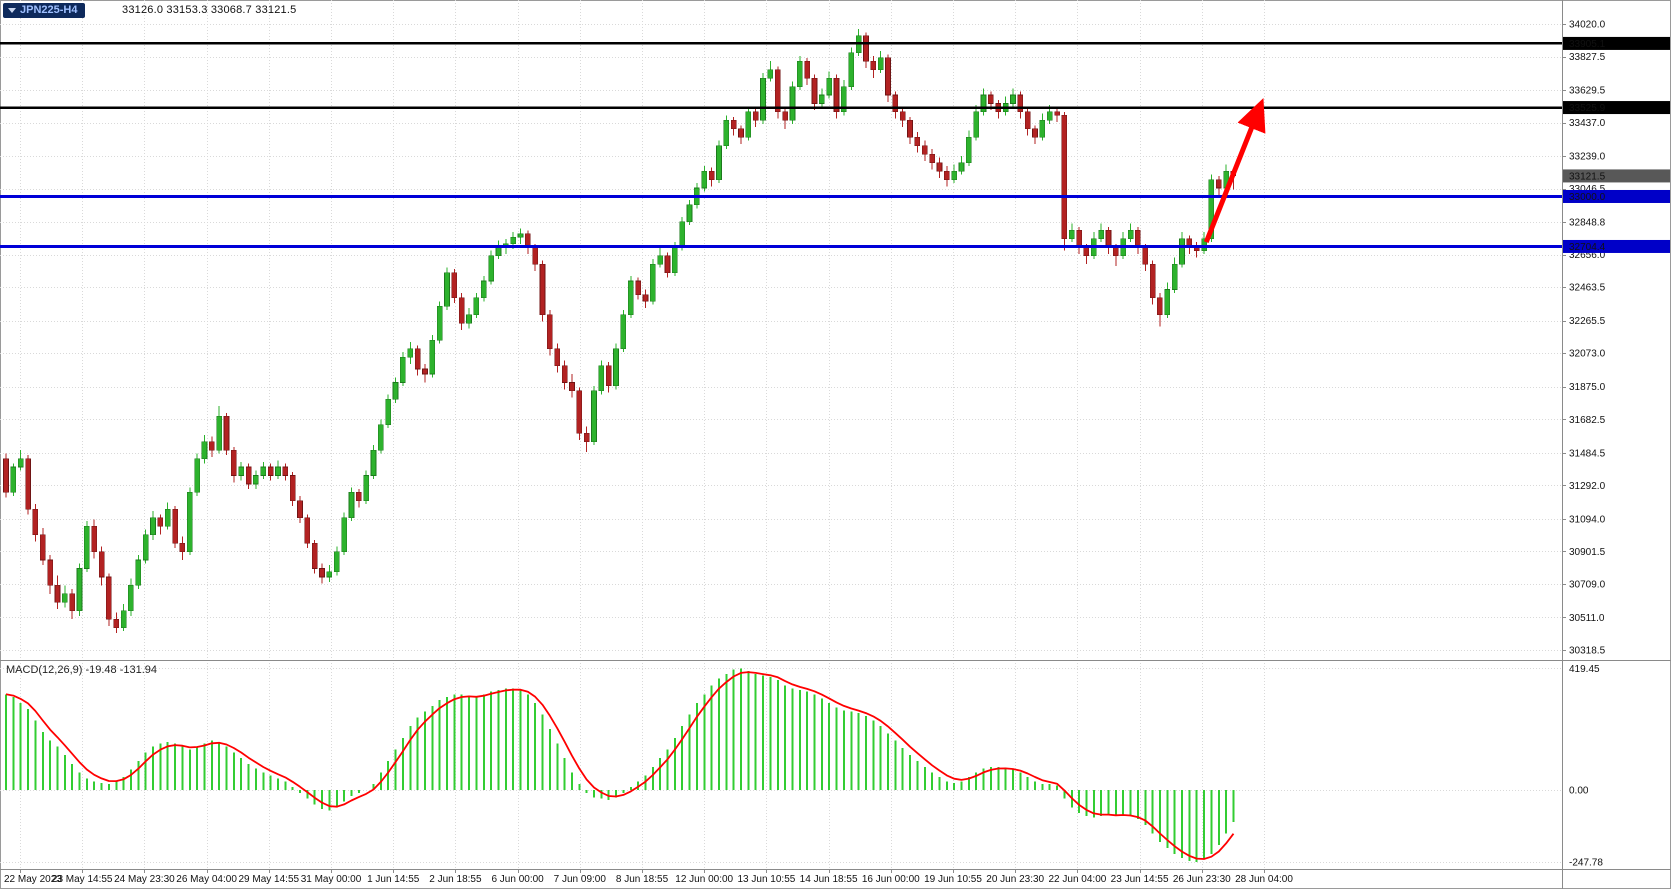 This screenshot has height=889, width=1671. I want to click on price-badges: 33905.1 33525.9 33121.5 33000.0 32704.4, so click(1616, 144).